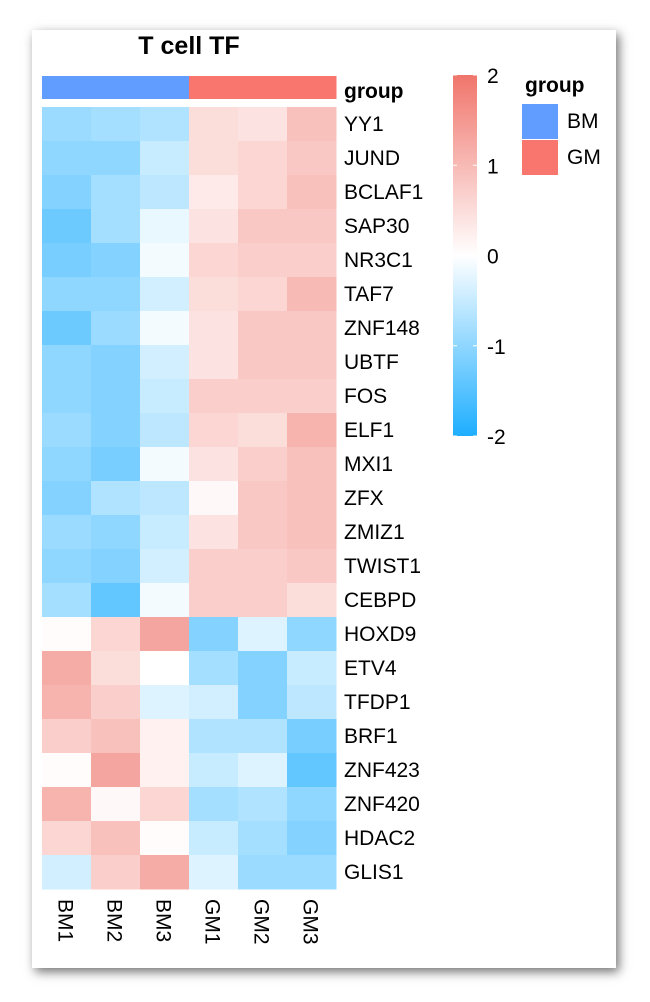 The width and height of the screenshot is (650, 1002). Describe the element at coordinates (364, 498) in the screenshot. I see `row-label-zfx: ZFX` at that location.